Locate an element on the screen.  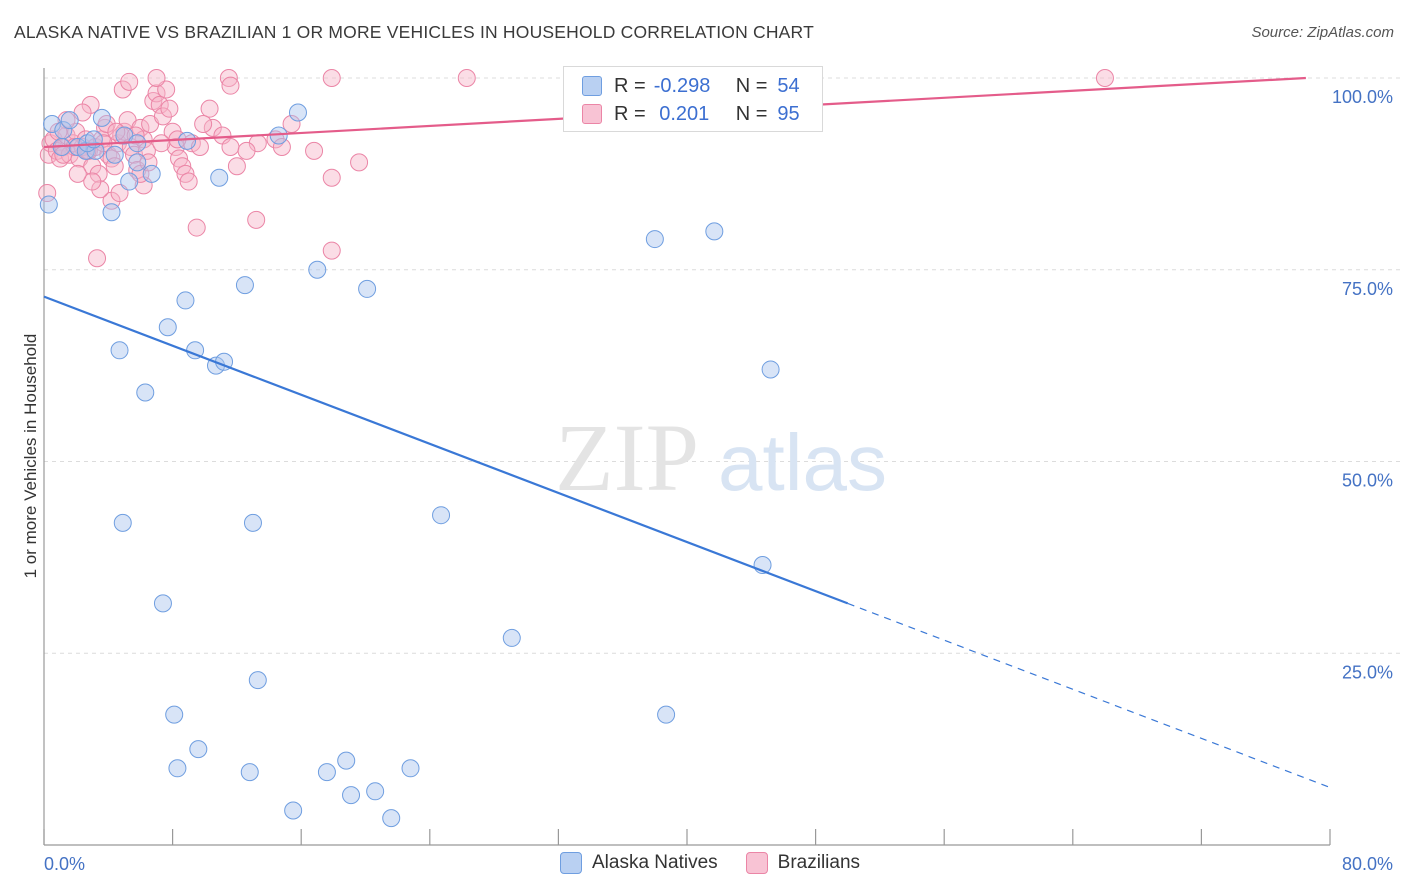
legend-row-alaska: R = -0.298 N = 54 is located at coordinates (682, 86).